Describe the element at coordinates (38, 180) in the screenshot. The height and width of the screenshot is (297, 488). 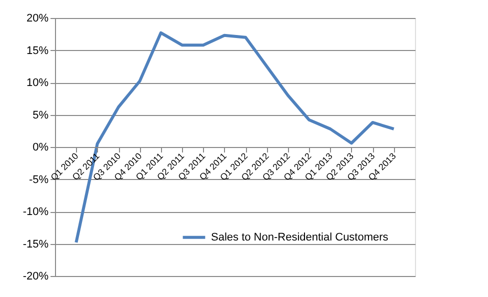
I see `y-tick-label: -5%` at that location.